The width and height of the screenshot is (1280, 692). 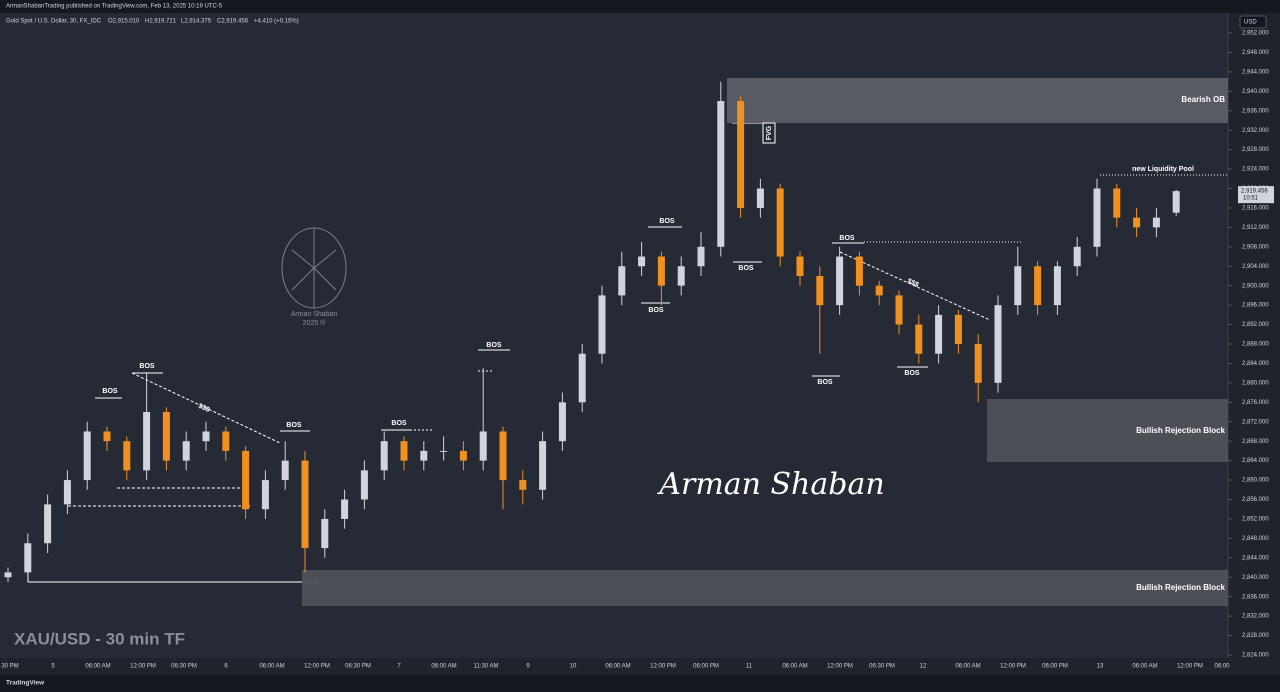 I want to click on y-tick-label: 2,828.000, so click(x=1255, y=636).